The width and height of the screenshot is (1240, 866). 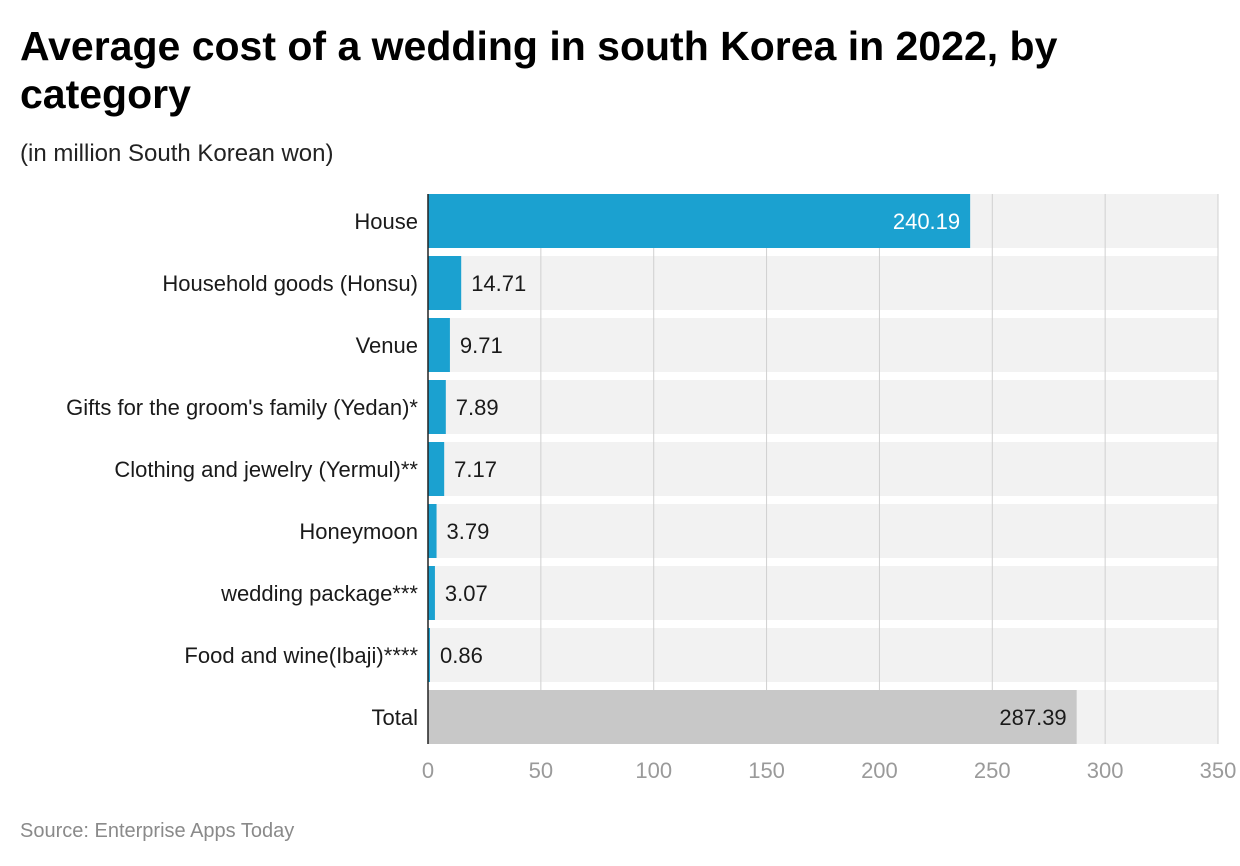 What do you see at coordinates (829, 770) in the screenshot?
I see `x-axis-ticks: 0 50 100 150 200 250 300 350` at bounding box center [829, 770].